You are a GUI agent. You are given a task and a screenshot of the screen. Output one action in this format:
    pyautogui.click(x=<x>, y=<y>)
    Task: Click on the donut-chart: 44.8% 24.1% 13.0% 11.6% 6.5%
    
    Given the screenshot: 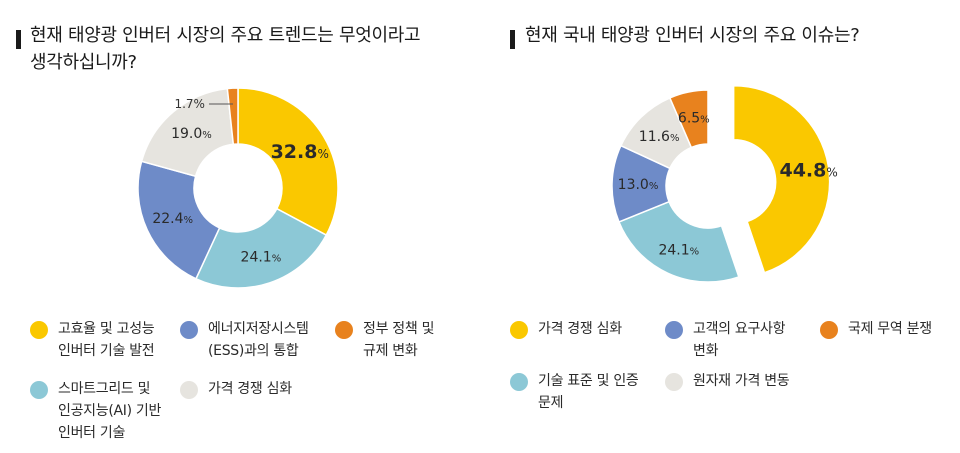 What is the action you would take?
    pyautogui.click(x=724, y=184)
    